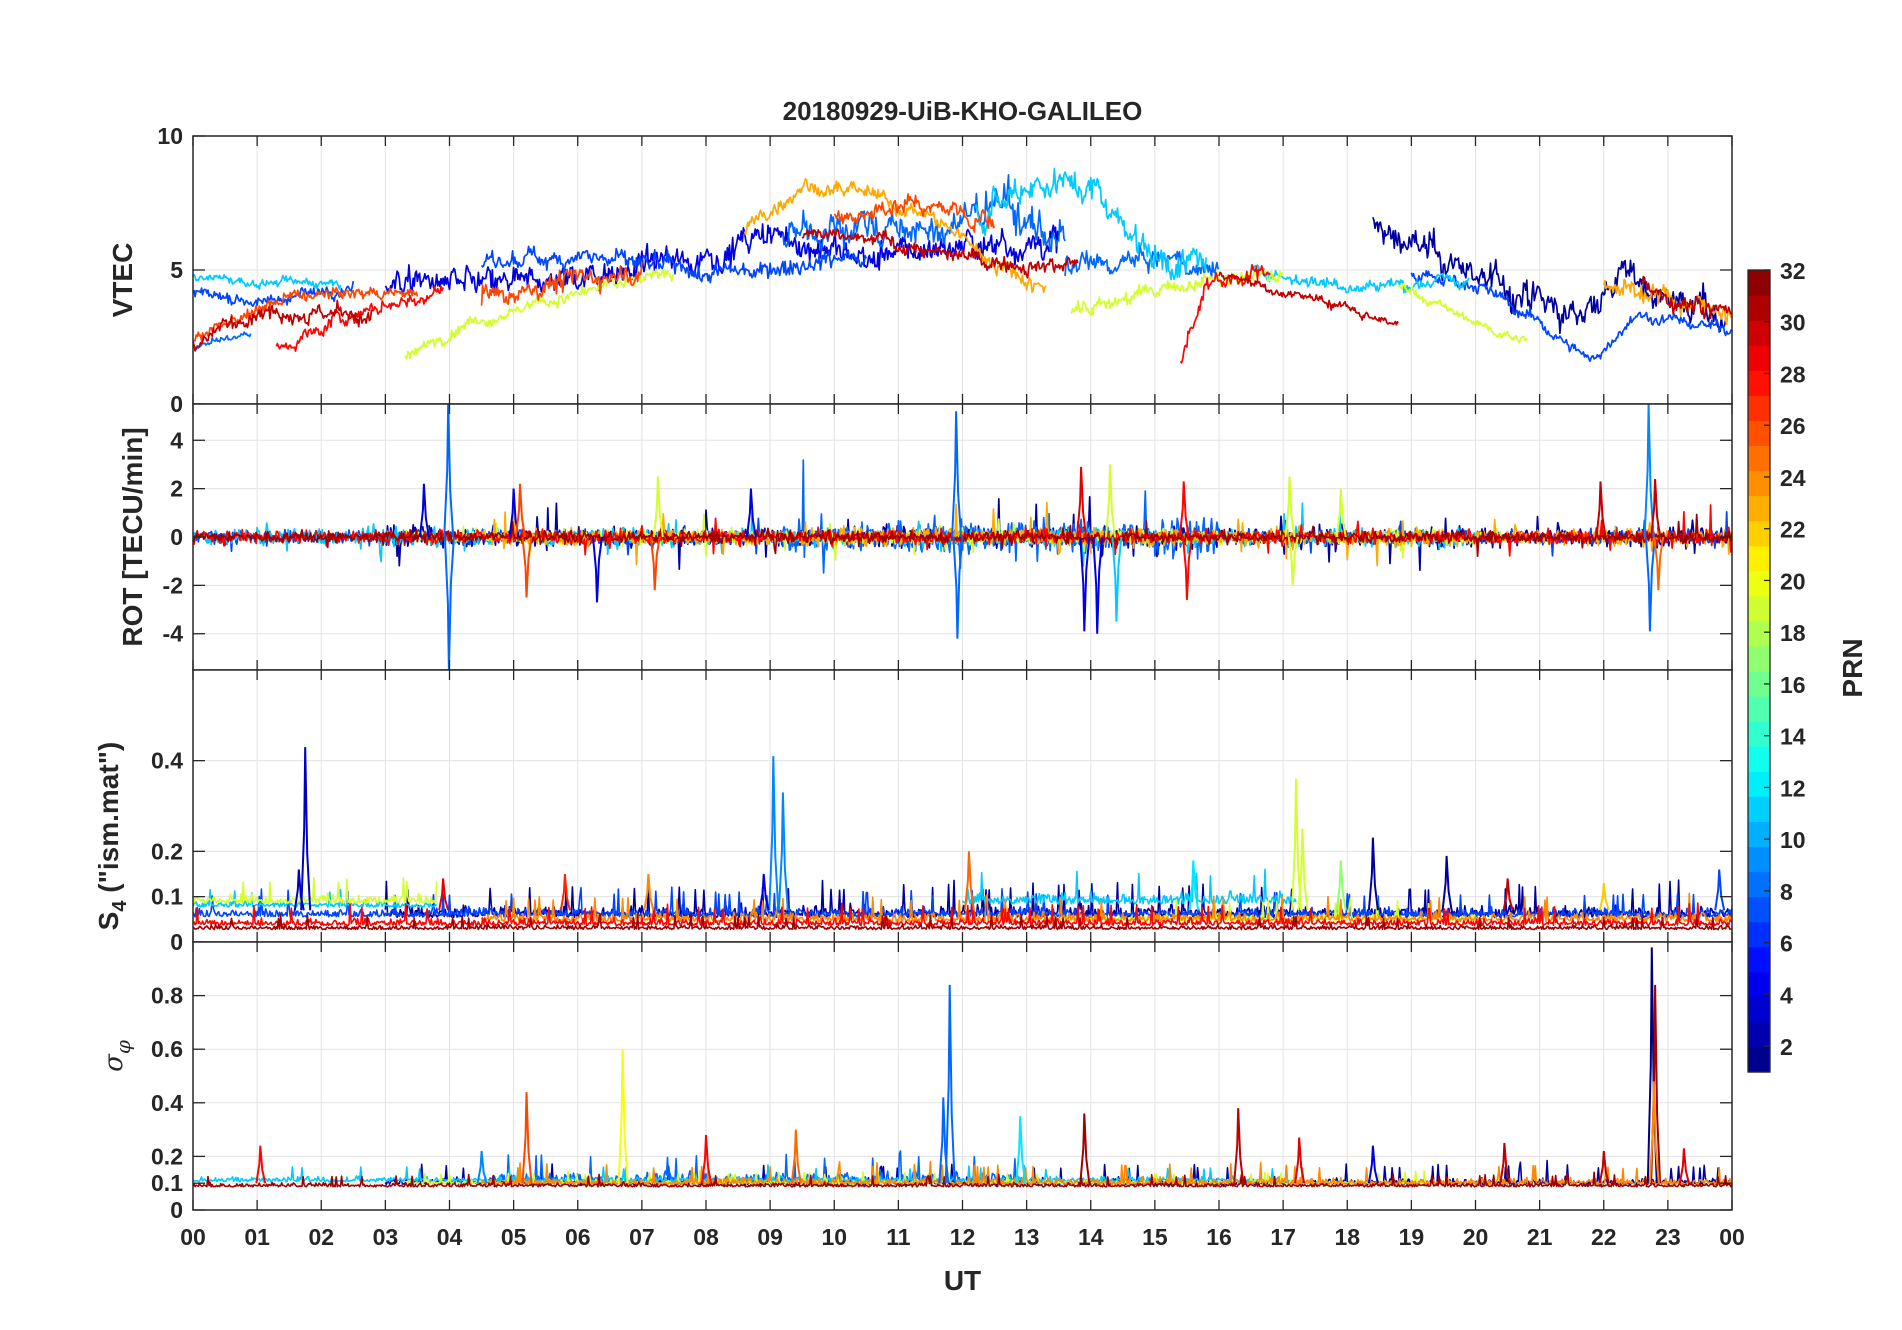 This screenshot has height=1330, width=1902. What do you see at coordinates (176, 404) in the screenshot?
I see `vtec-ytick-label: 0` at bounding box center [176, 404].